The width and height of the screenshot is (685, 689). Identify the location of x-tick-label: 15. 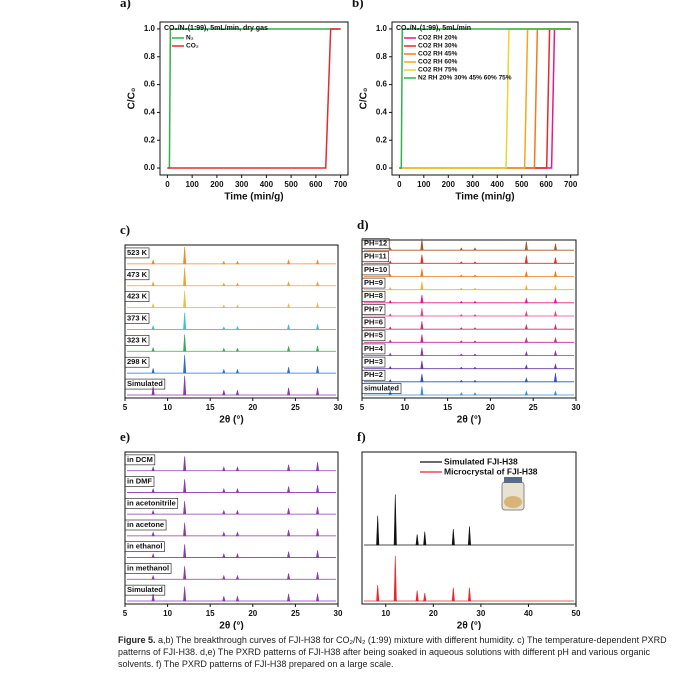
(447, 407).